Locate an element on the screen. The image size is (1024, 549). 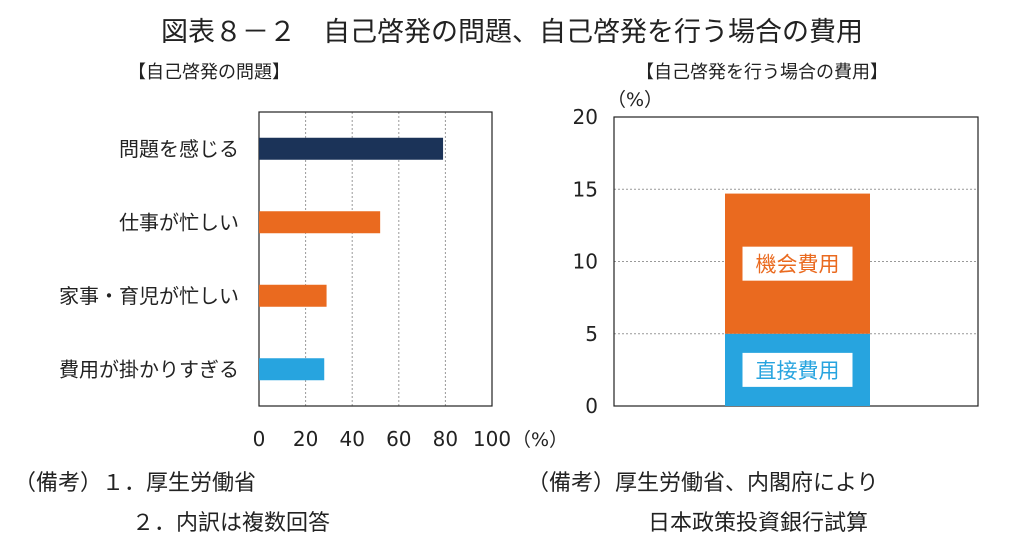
right-note-line-1: （備考）厚生労働省、内閣府により is located at coordinates (703, 483).